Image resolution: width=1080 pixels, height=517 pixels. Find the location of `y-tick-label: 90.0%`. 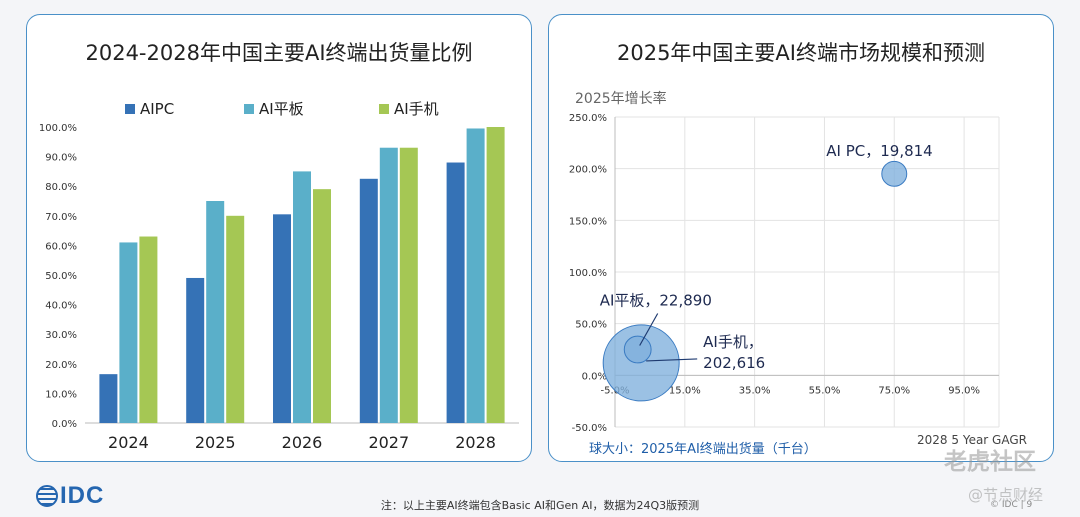

y-tick-label: 90.0% is located at coordinates (61, 158).